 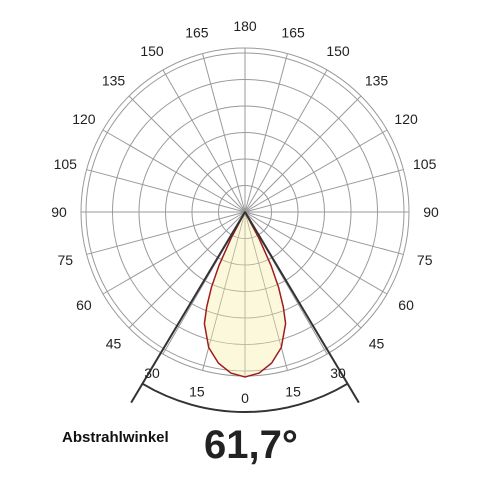 I want to click on beam-angle-arc, so click(x=245, y=397).